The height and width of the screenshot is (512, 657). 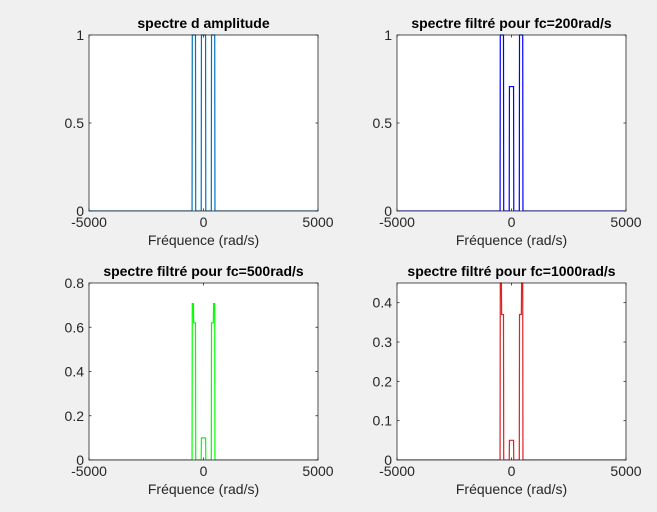 What do you see at coordinates (383, 342) in the screenshot?
I see `y-tick-label-4-4: 0.3` at bounding box center [383, 342].